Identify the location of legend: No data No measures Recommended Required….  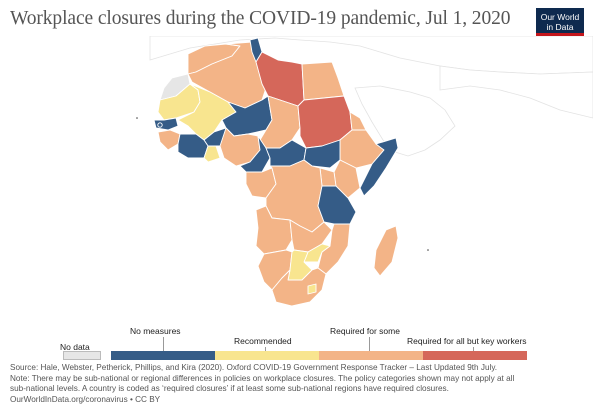
(296, 340).